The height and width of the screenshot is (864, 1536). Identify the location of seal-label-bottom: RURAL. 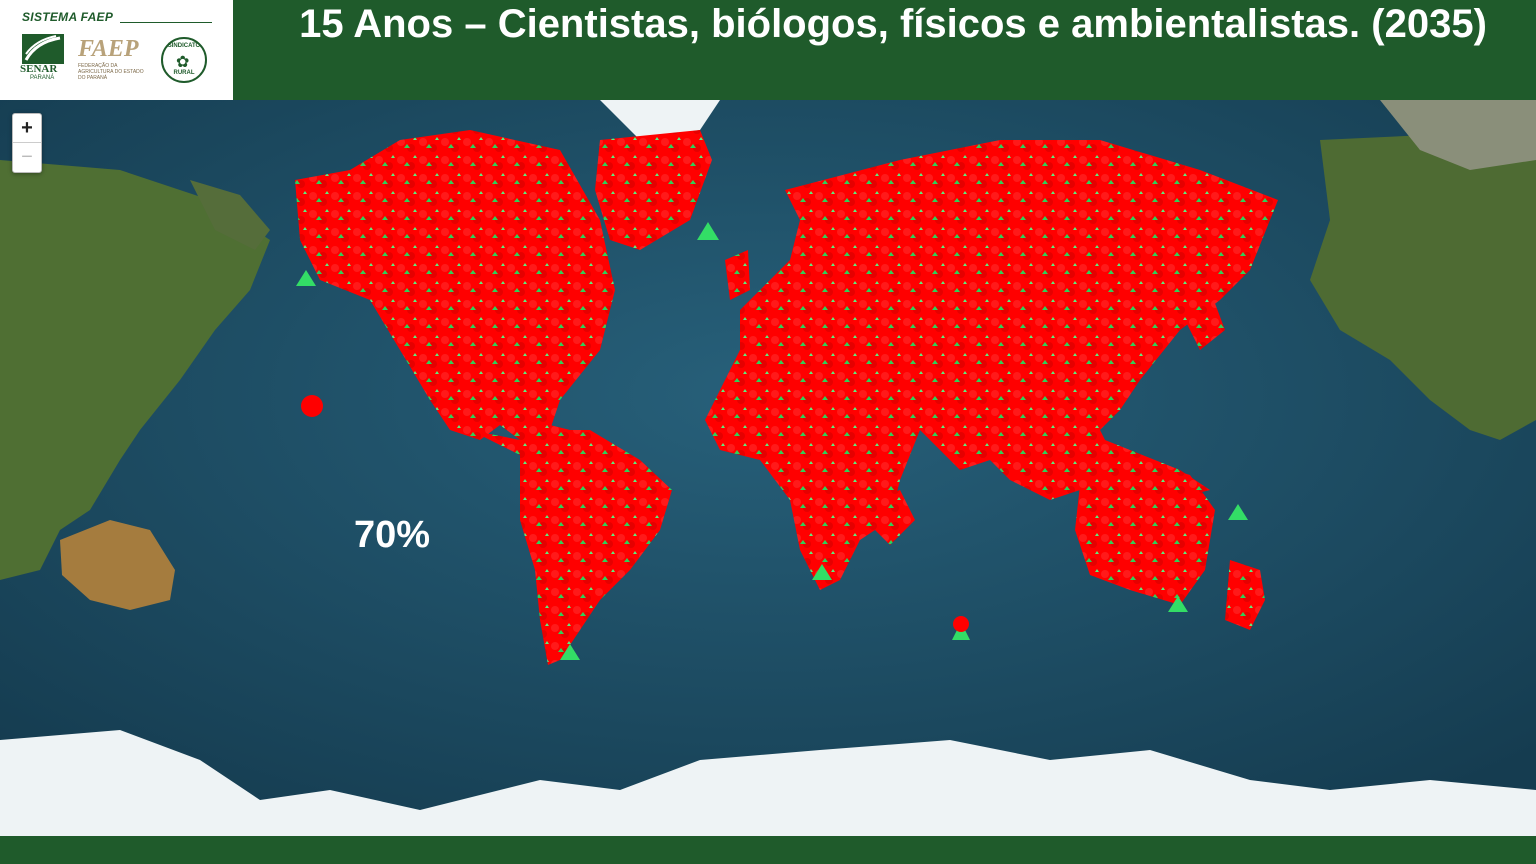
(184, 73).